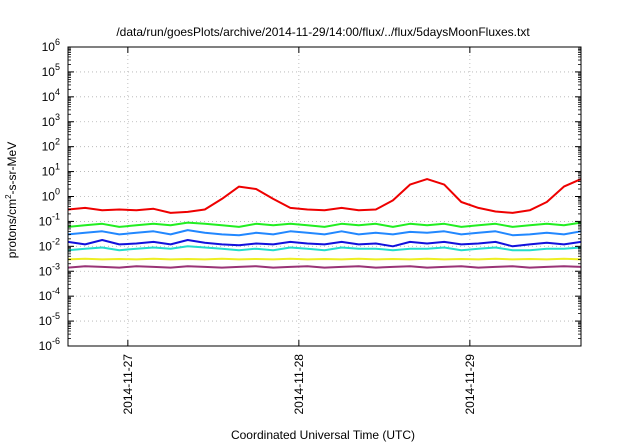  What do you see at coordinates (57, 67) in the screenshot?
I see `y-tick-label-exponent: 5` at bounding box center [57, 67].